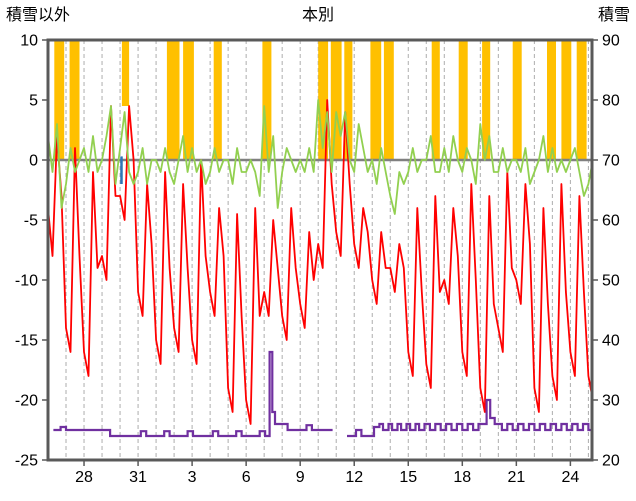 The image size is (636, 501). Describe the element at coordinates (613, 15) in the screenshot. I see `right-axis-title: 積雪` at that location.